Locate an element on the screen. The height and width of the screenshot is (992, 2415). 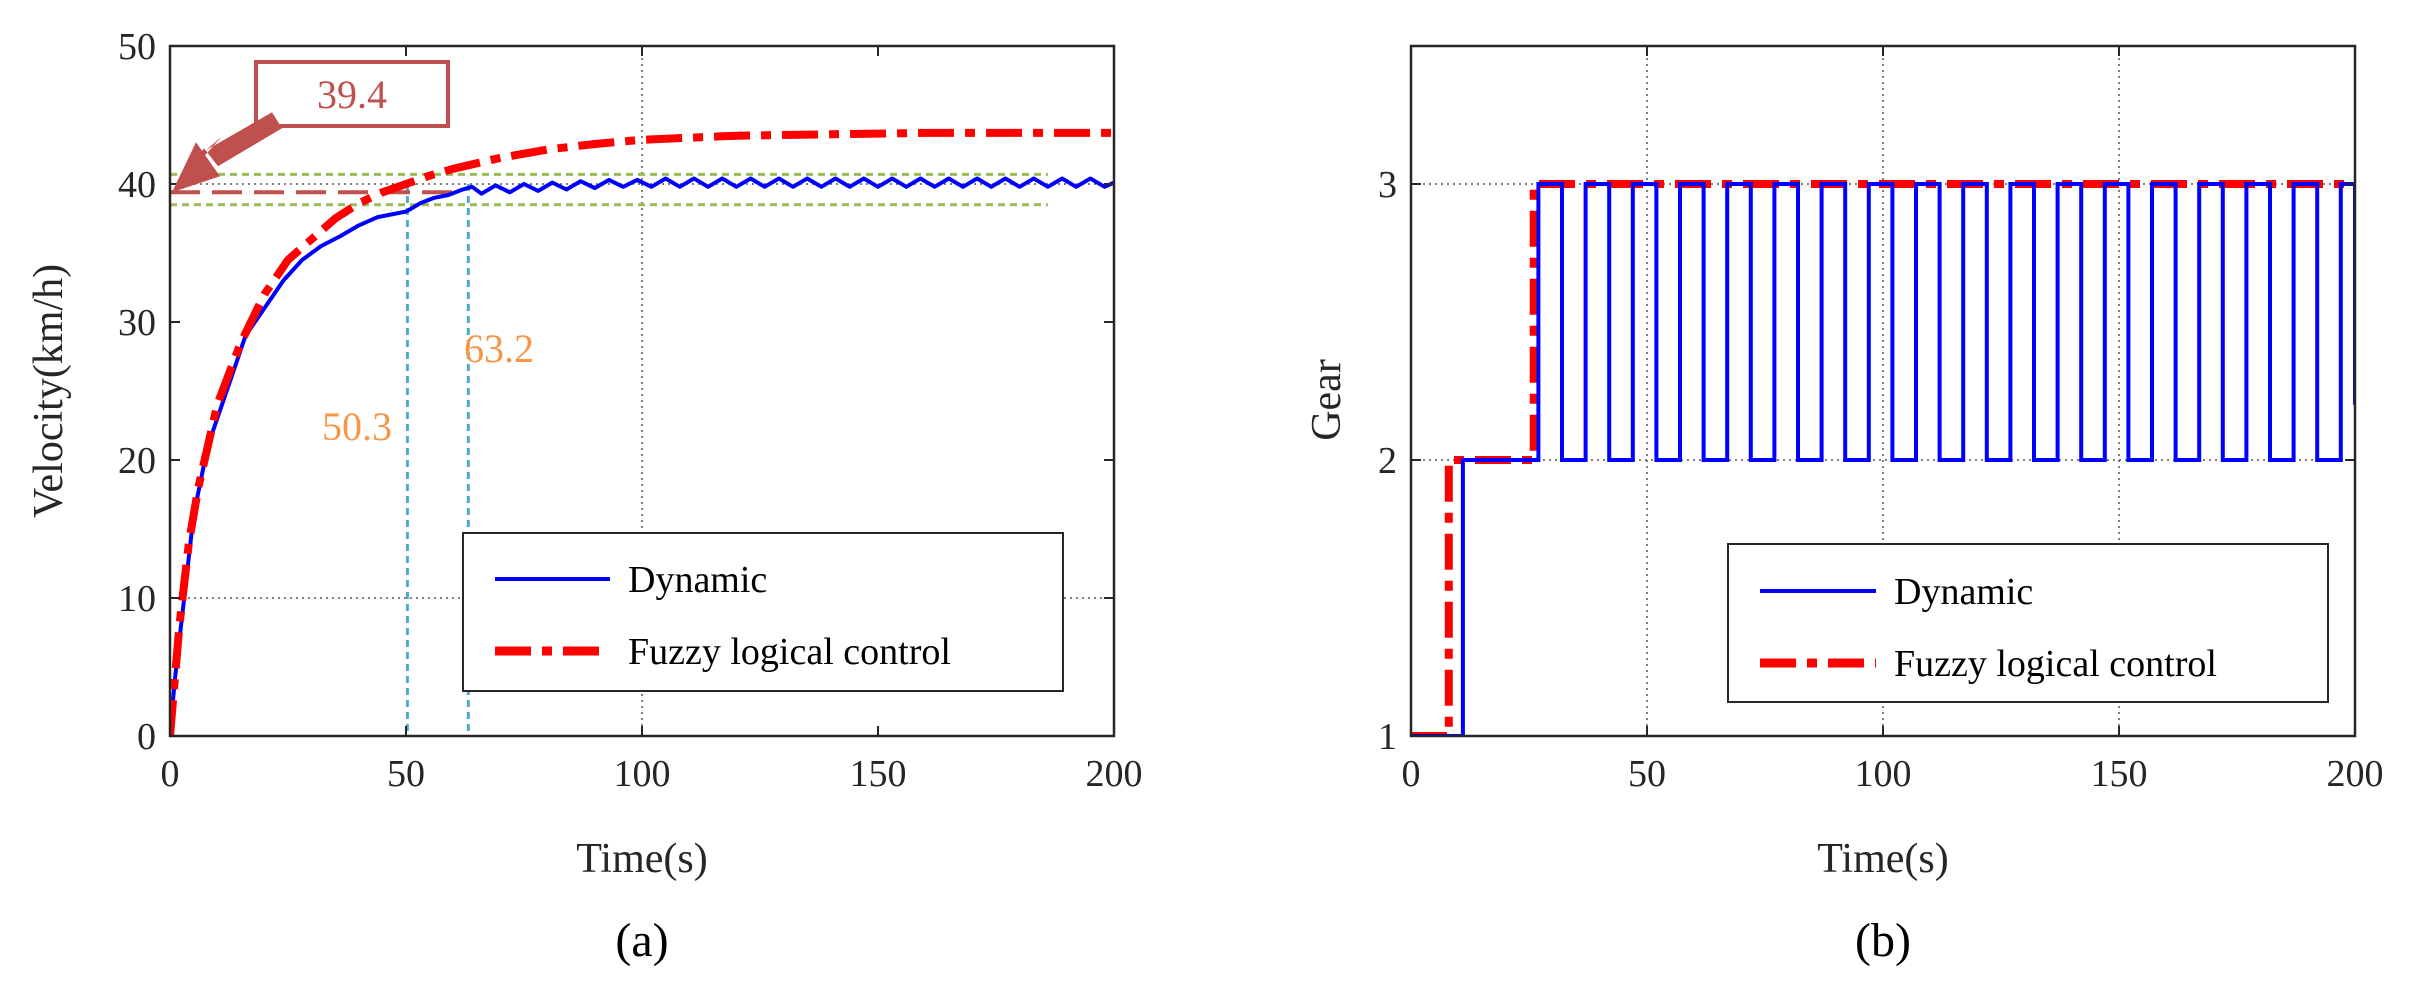
chart-a-callout-value: 39.4 is located at coordinates (352, 94).